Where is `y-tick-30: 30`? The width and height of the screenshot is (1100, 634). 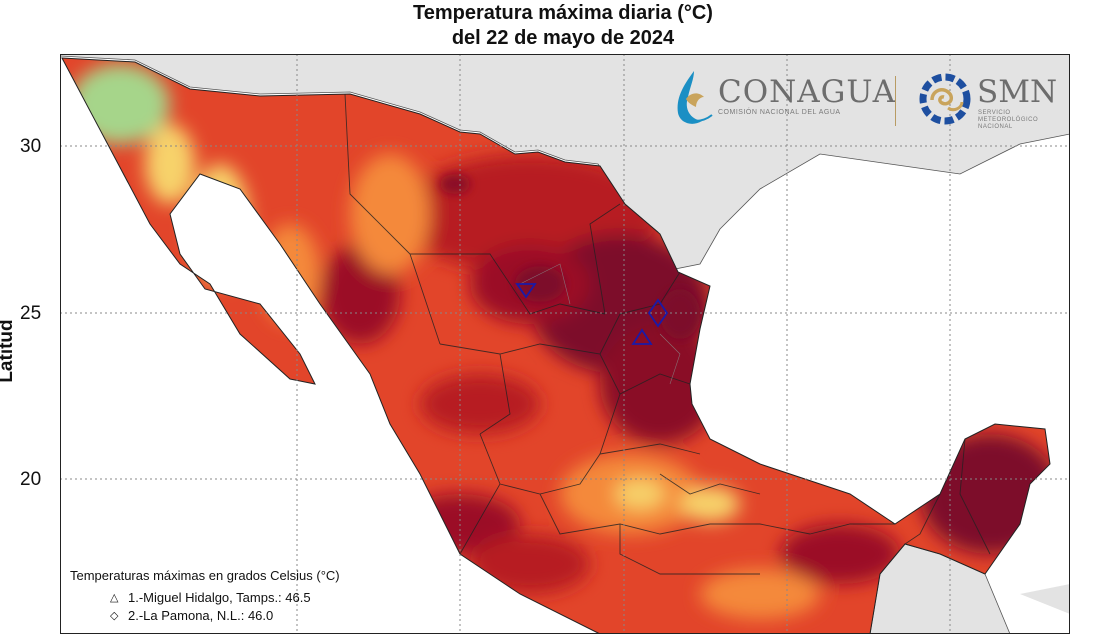
y-tick-30: 30 is located at coordinates (31, 146).